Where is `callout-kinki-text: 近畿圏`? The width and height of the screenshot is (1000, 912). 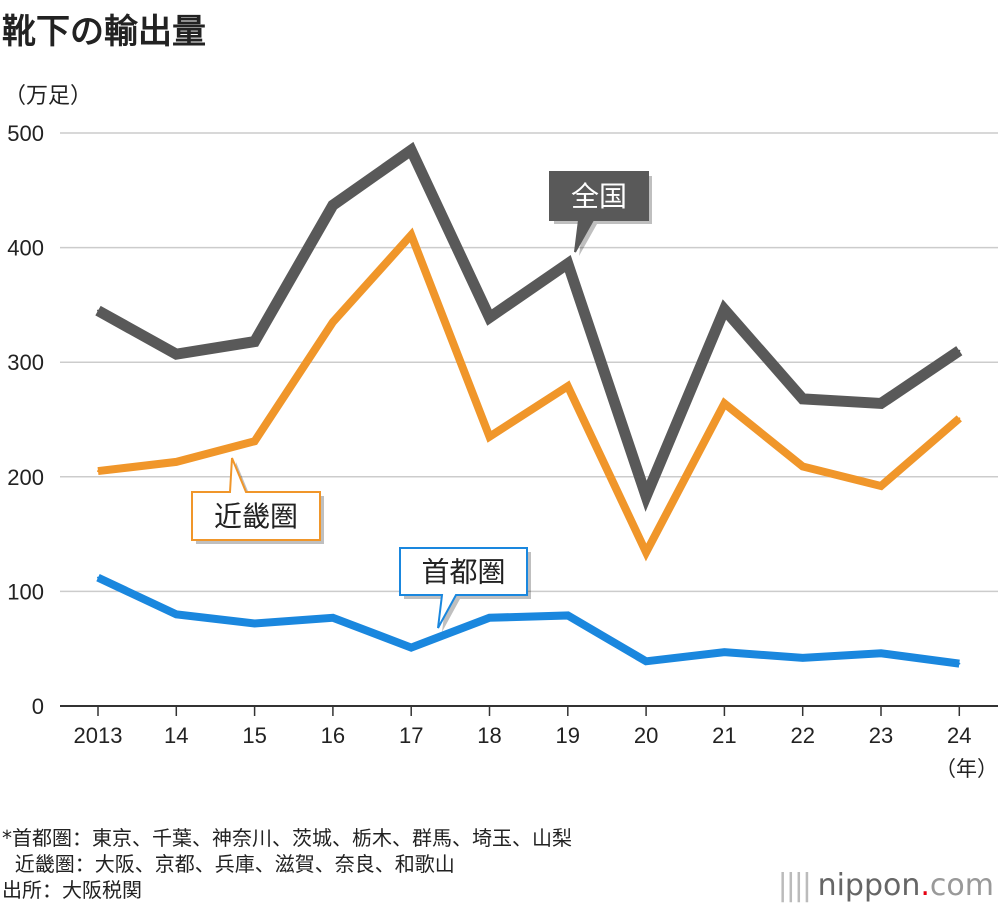 callout-kinki-text: 近畿圏 is located at coordinates (256, 516).